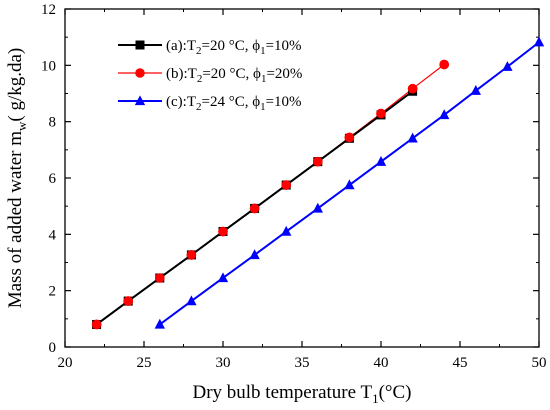  I want to click on y-tick-label: 12, so click(48, 10).